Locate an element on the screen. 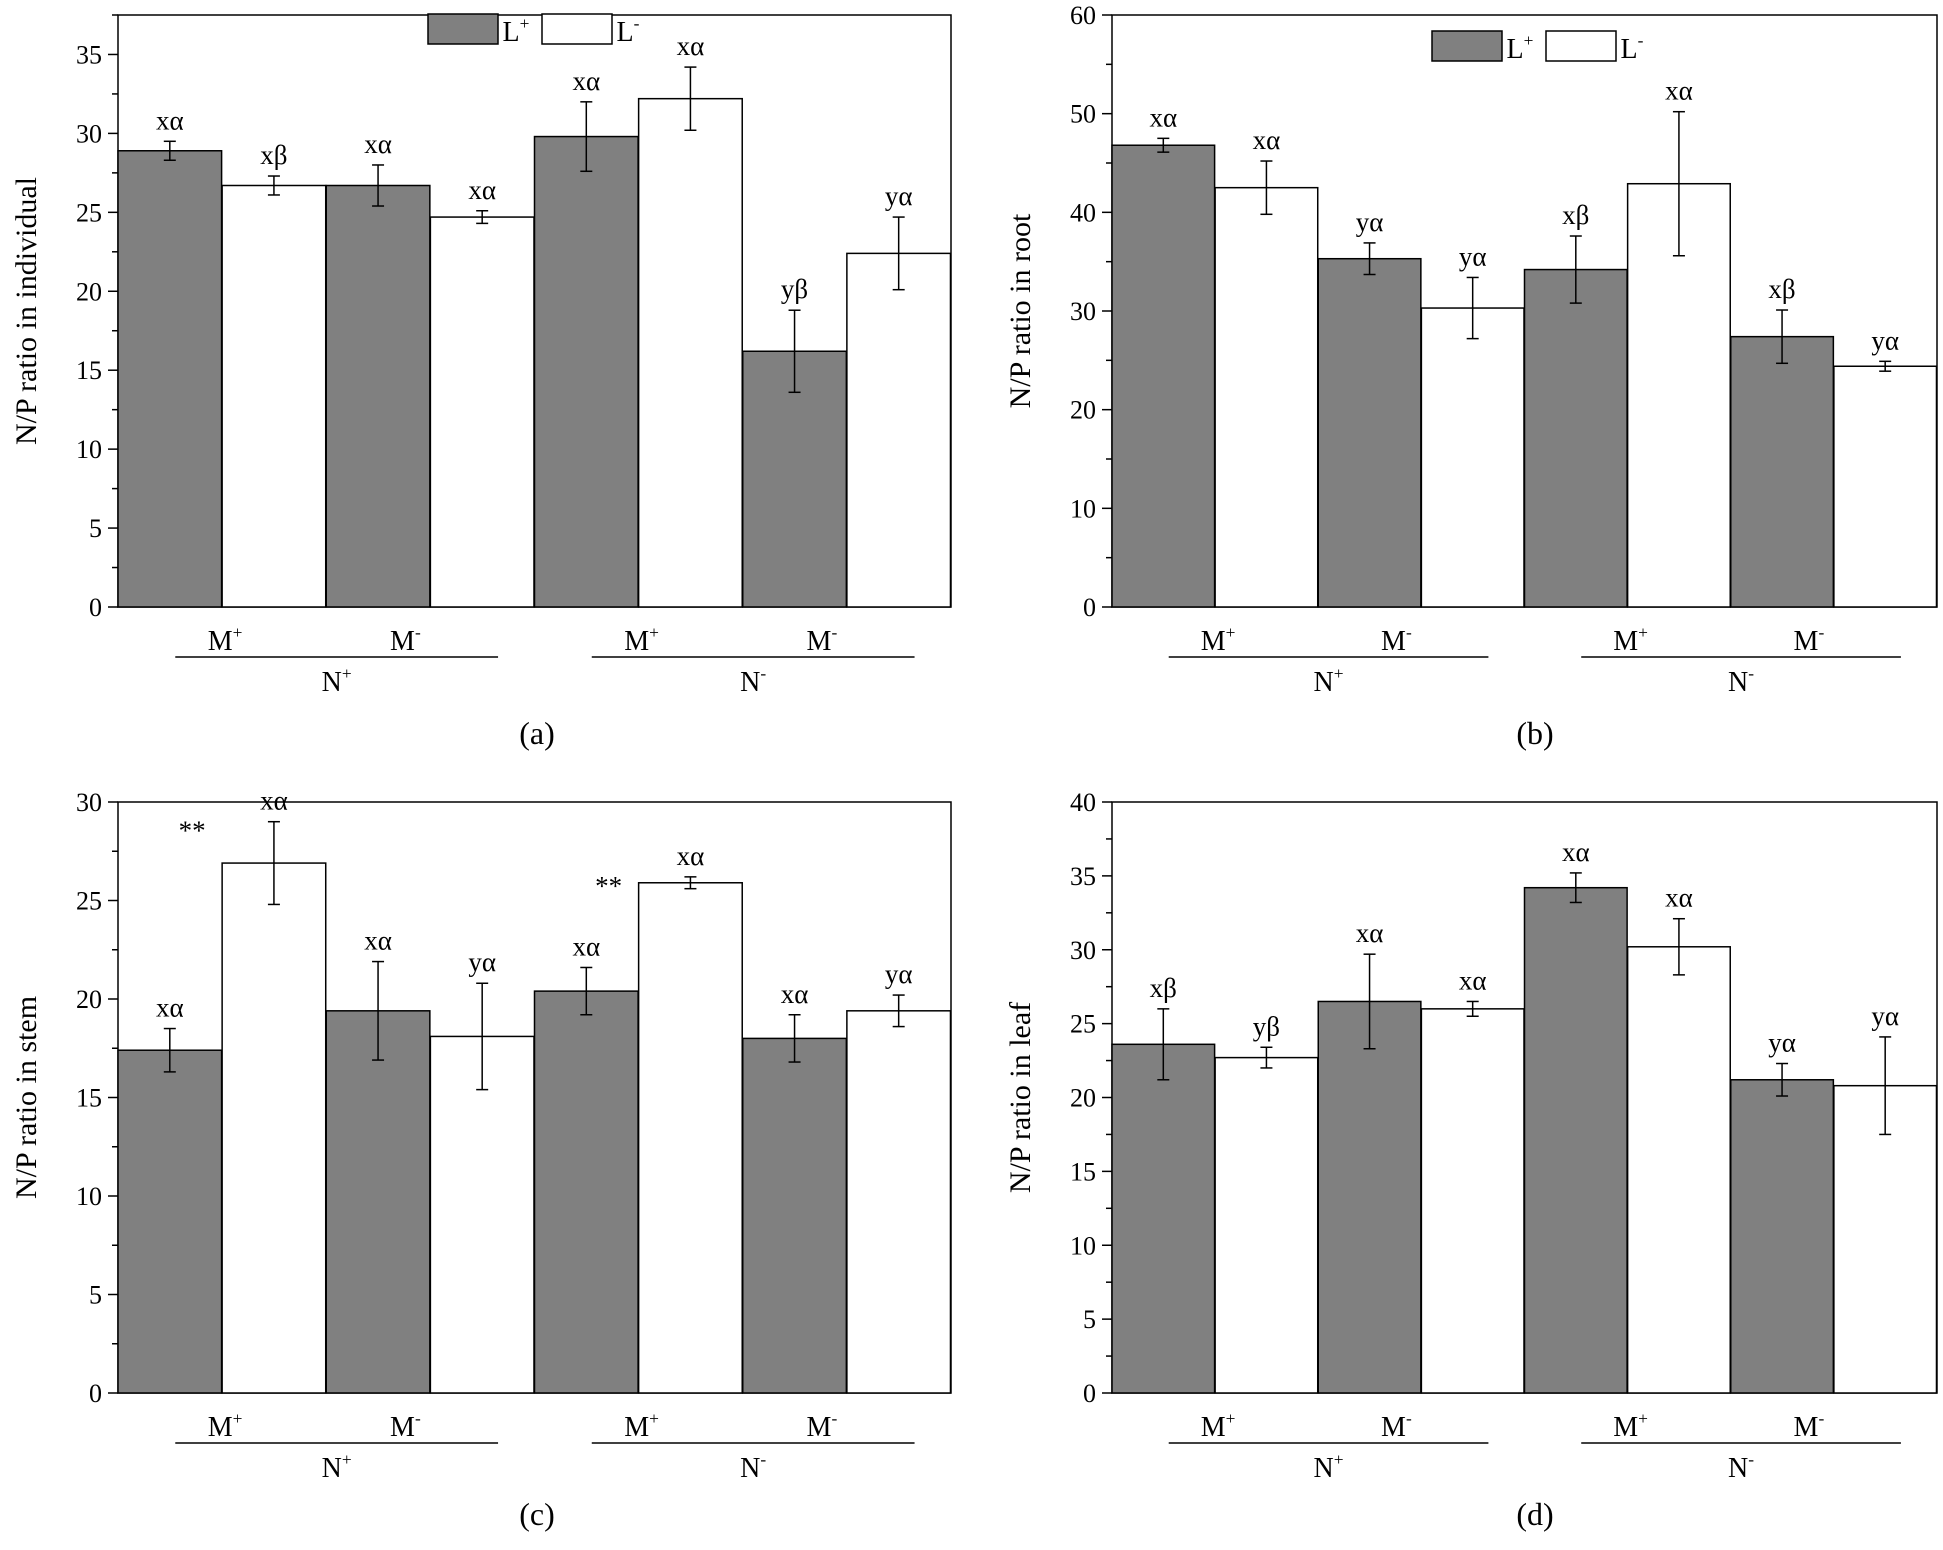  y-axis-title: N/P ratio in leaf is located at coordinates (1020, 1097).